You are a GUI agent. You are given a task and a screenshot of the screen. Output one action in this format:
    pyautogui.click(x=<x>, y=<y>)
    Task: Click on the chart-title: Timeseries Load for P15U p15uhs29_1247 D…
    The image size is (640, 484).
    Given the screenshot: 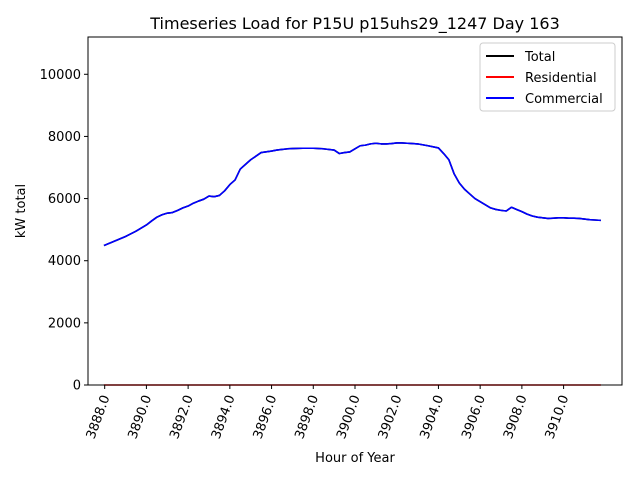 What is the action you would take?
    pyautogui.click(x=354, y=24)
    